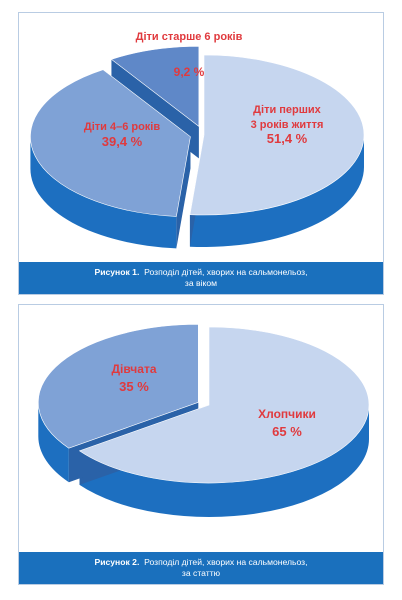  Describe the element at coordinates (117, 562) in the screenshot. I see `figure-2-caption-prefix: Рисунок 2.` at that location.